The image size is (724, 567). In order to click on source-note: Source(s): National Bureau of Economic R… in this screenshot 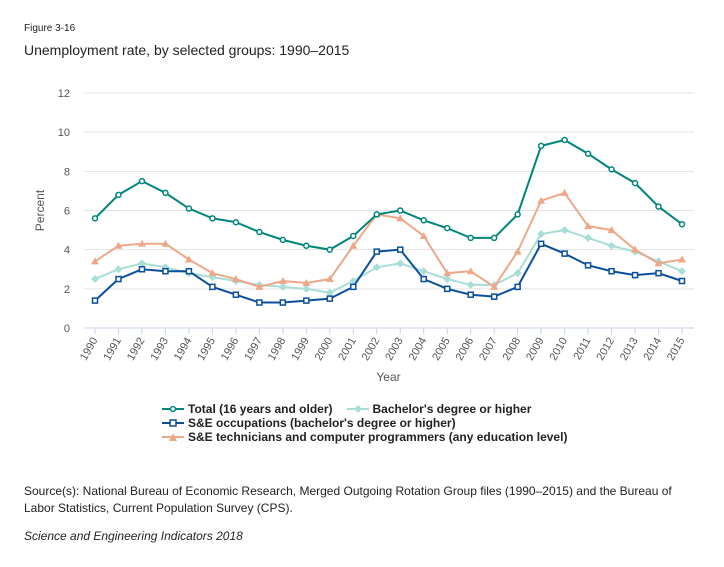, I will do `click(348, 499)`.